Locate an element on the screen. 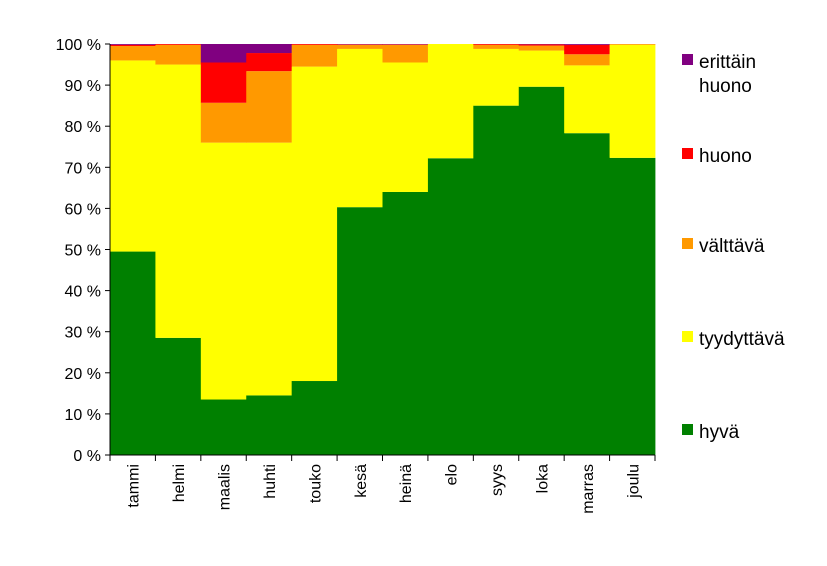 This screenshot has height=566, width=827. bar-tyydyttävä-joulu is located at coordinates (632, 101).